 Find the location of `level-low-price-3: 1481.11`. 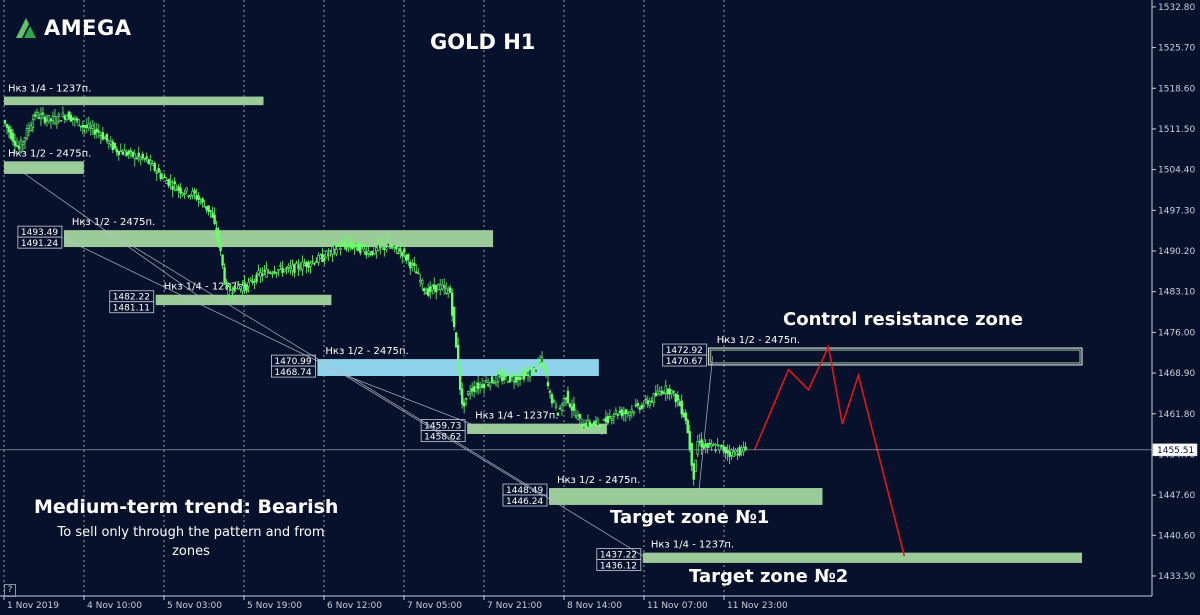

level-low-price-3: 1481.11 is located at coordinates (131, 309).